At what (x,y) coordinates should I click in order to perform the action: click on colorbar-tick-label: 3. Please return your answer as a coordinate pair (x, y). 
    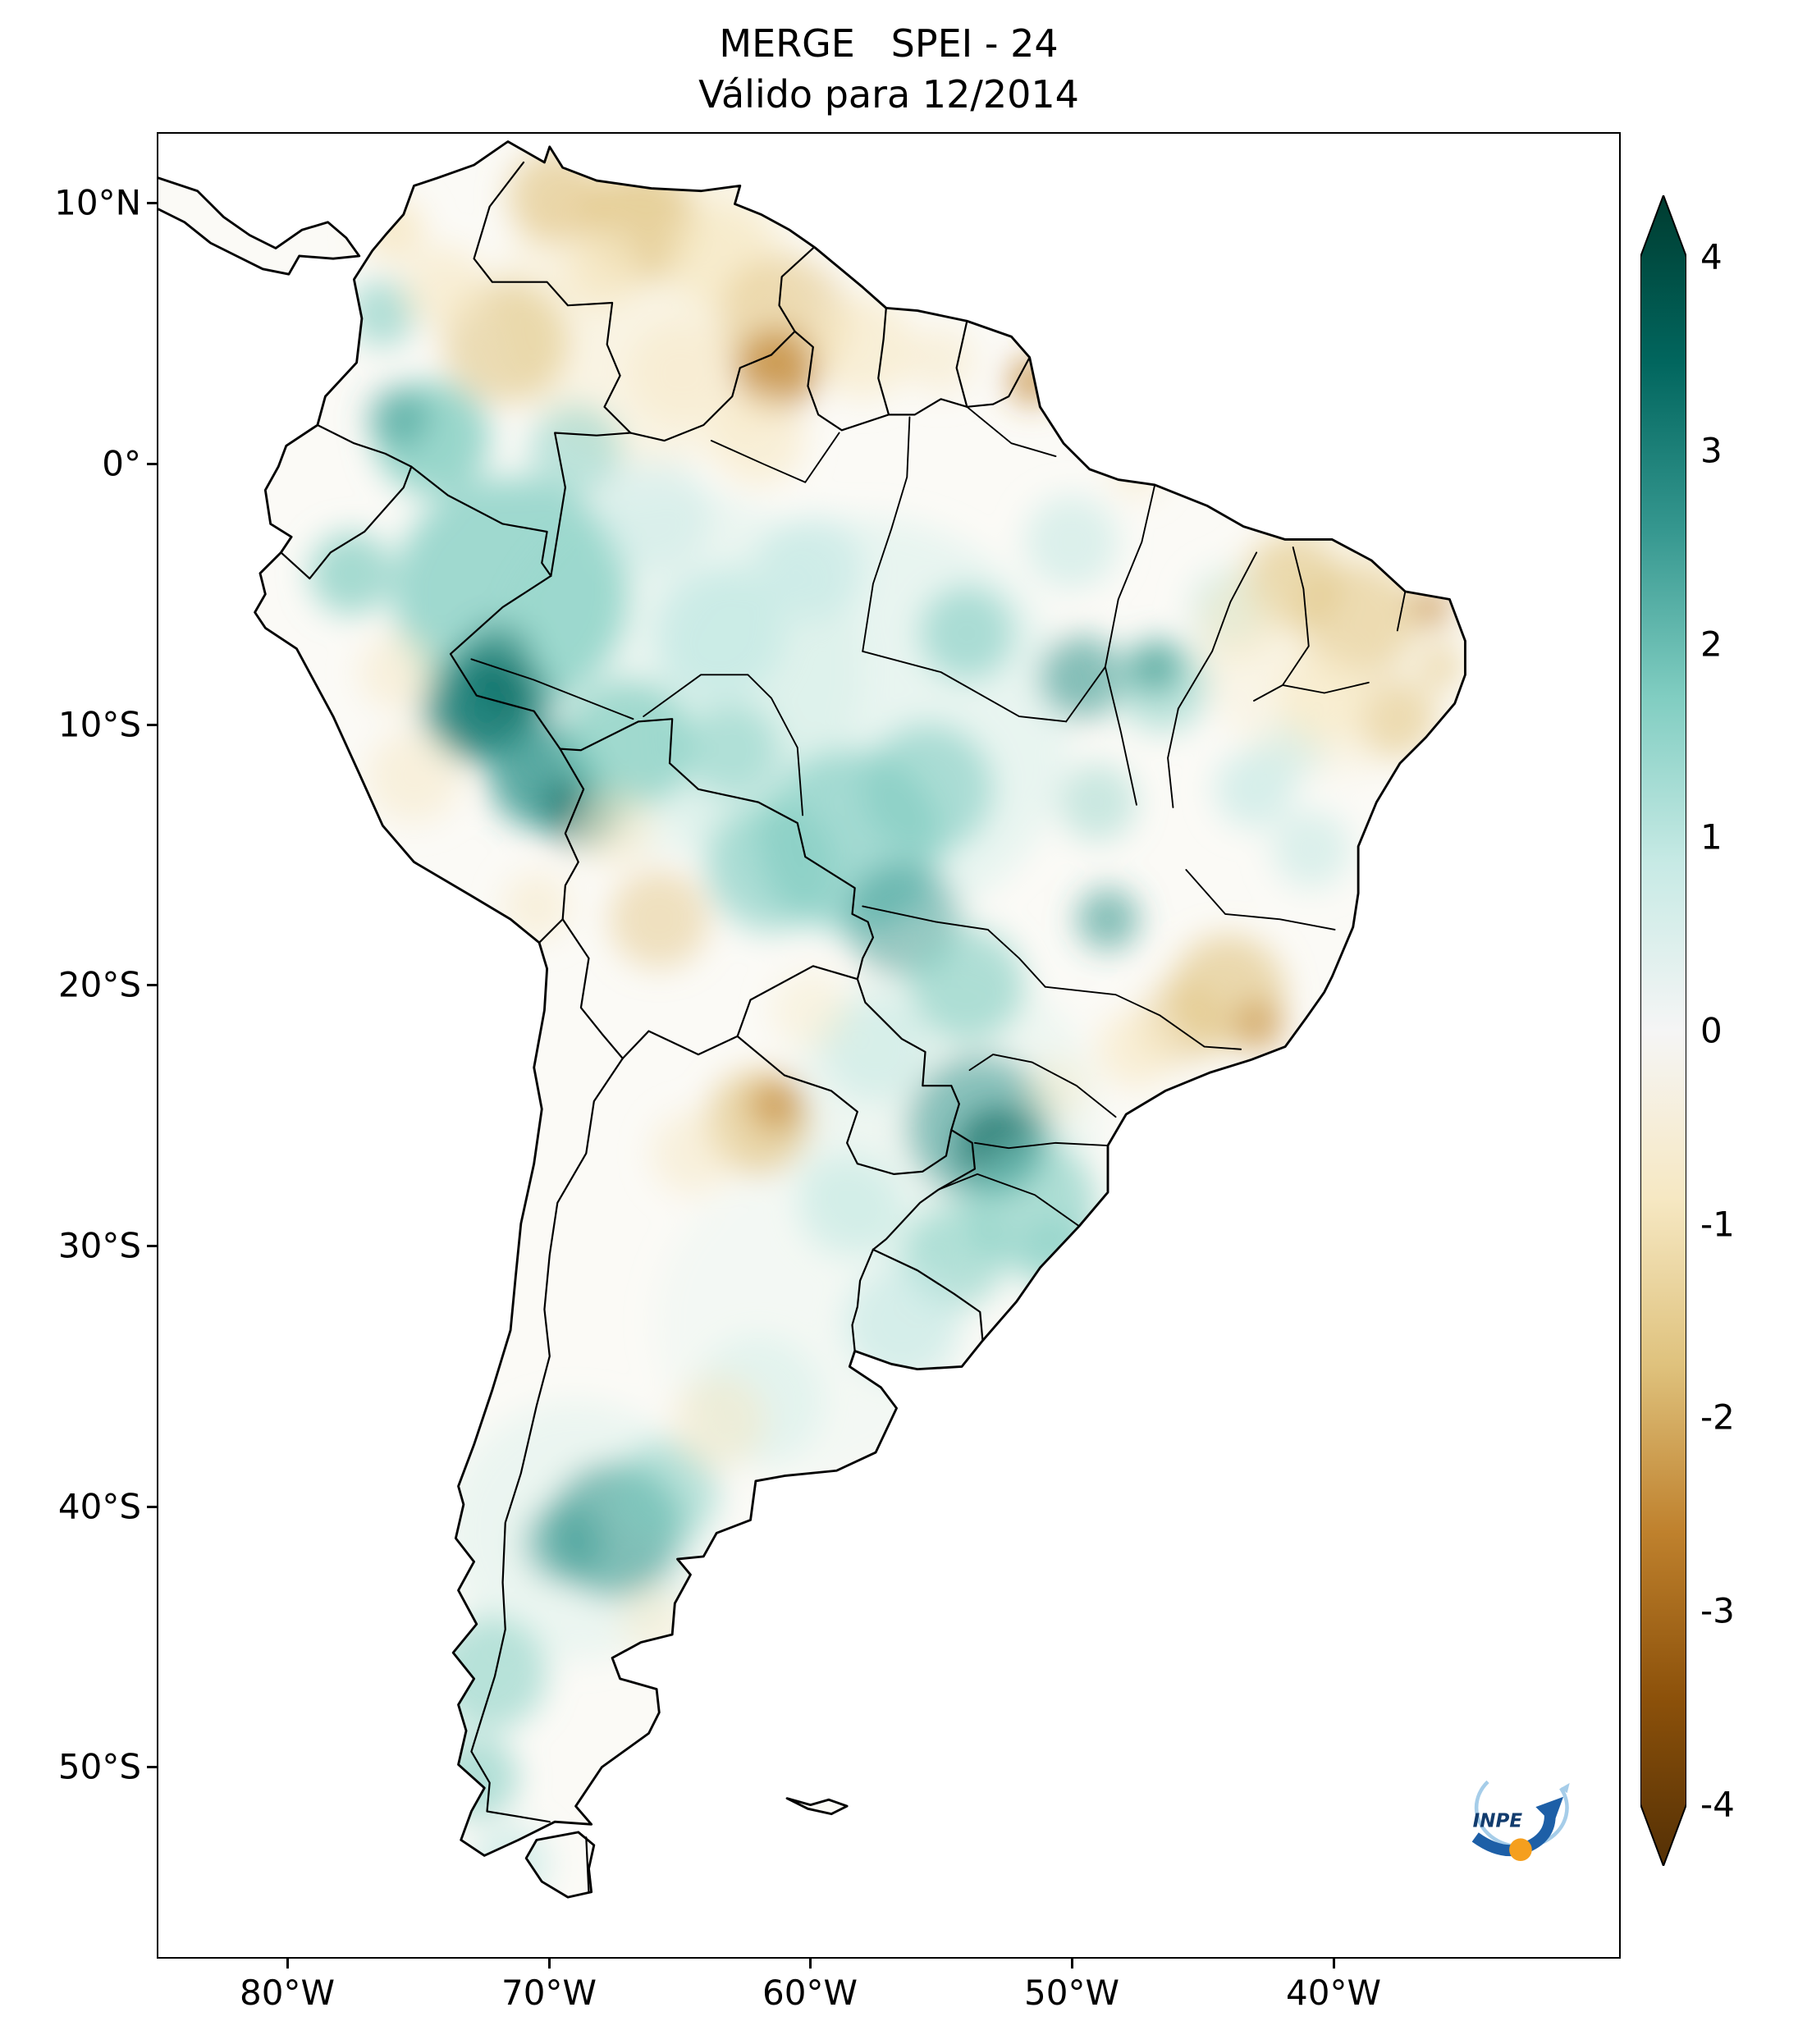
    Looking at the image, I should click on (1711, 450).